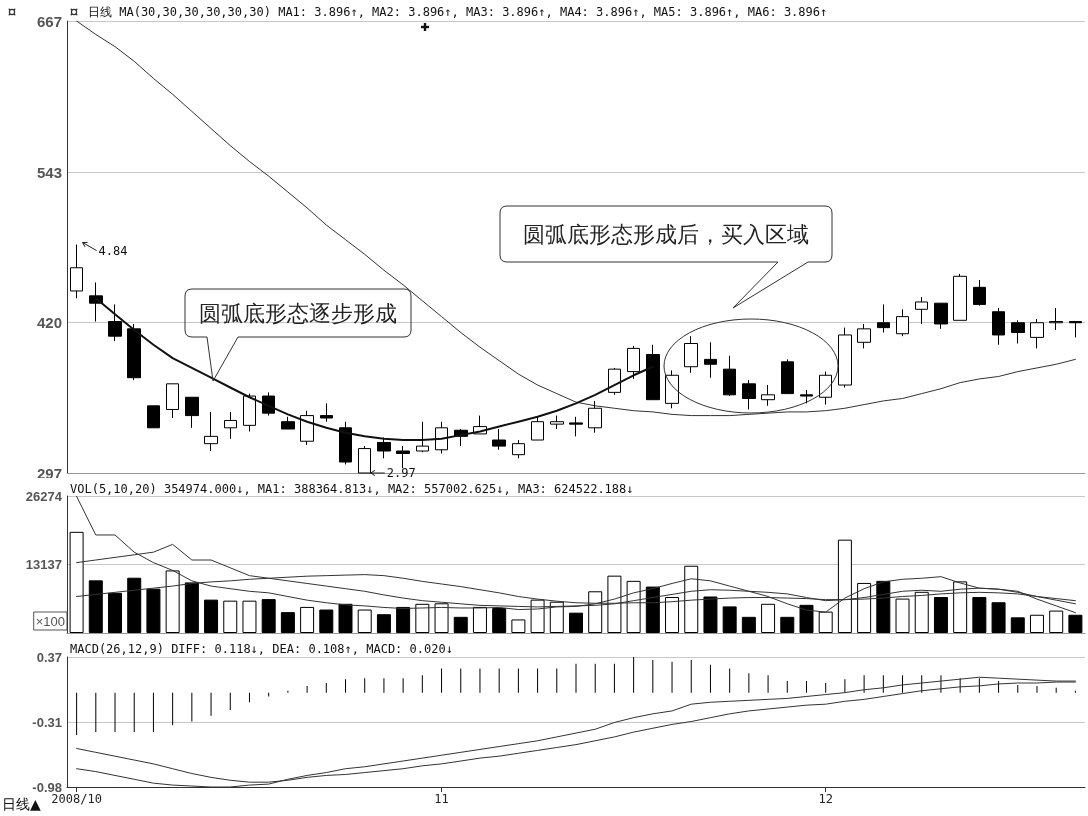 This screenshot has height=816, width=1088. What do you see at coordinates (261, 649) in the screenshot?
I see `chart-title: MACD(26,12,9) DIFF: 0.118↓, DEA: 0.108↑, MACD: 0.020↓` at bounding box center [261, 649].